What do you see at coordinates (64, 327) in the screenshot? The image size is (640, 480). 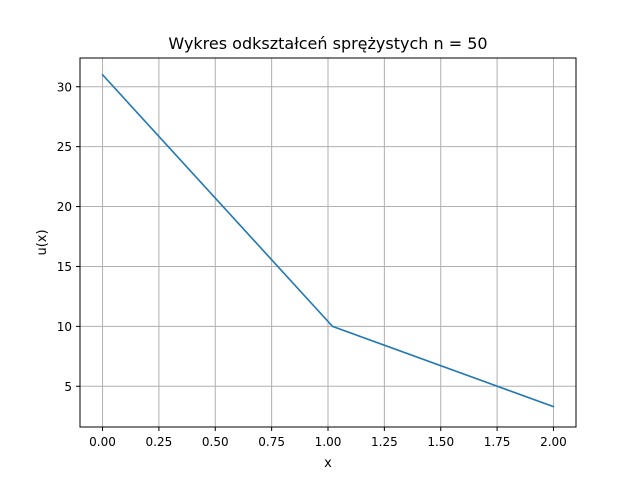 I see `y-tick-label: 10` at bounding box center [64, 327].